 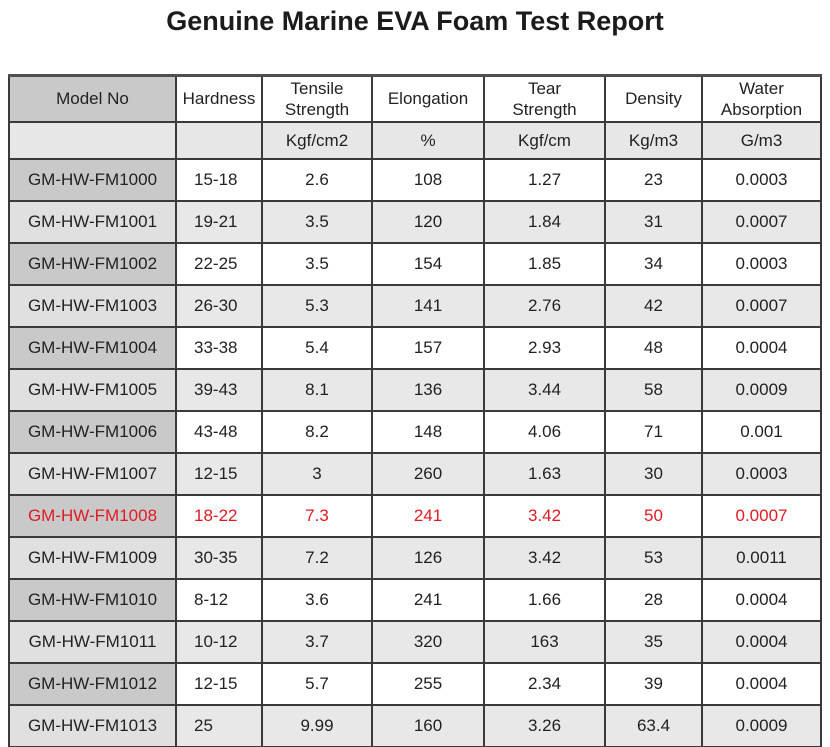 I want to click on model-cell: GM-HW-FM1009, so click(x=92, y=558).